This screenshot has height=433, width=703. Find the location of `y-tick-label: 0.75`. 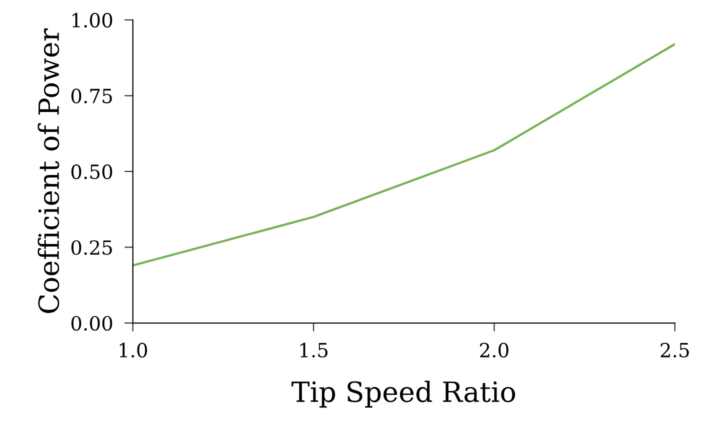

y-tick-label: 0.75 is located at coordinates (91, 96).